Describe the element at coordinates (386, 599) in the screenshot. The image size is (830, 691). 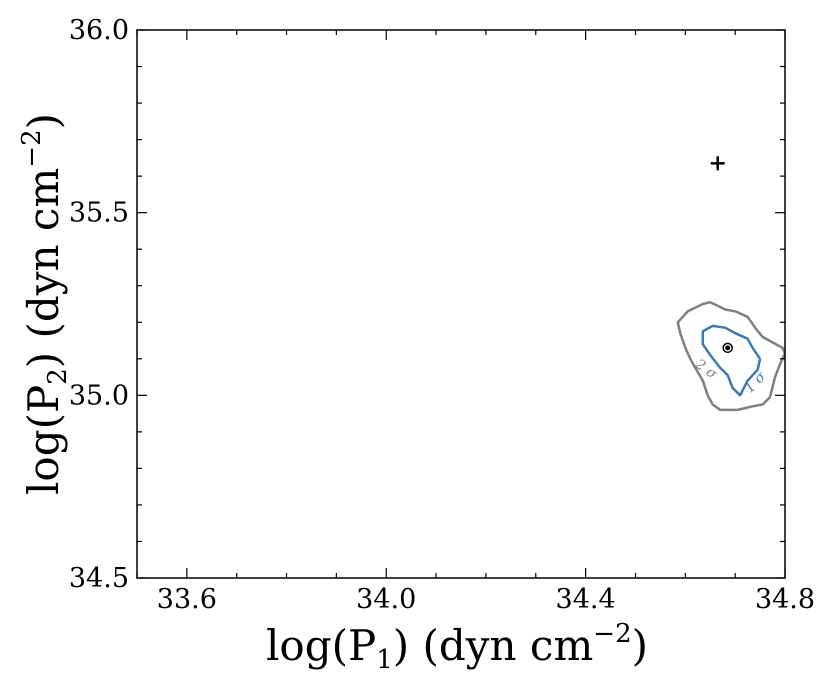
I see `x-tick-label: 34.0` at that location.